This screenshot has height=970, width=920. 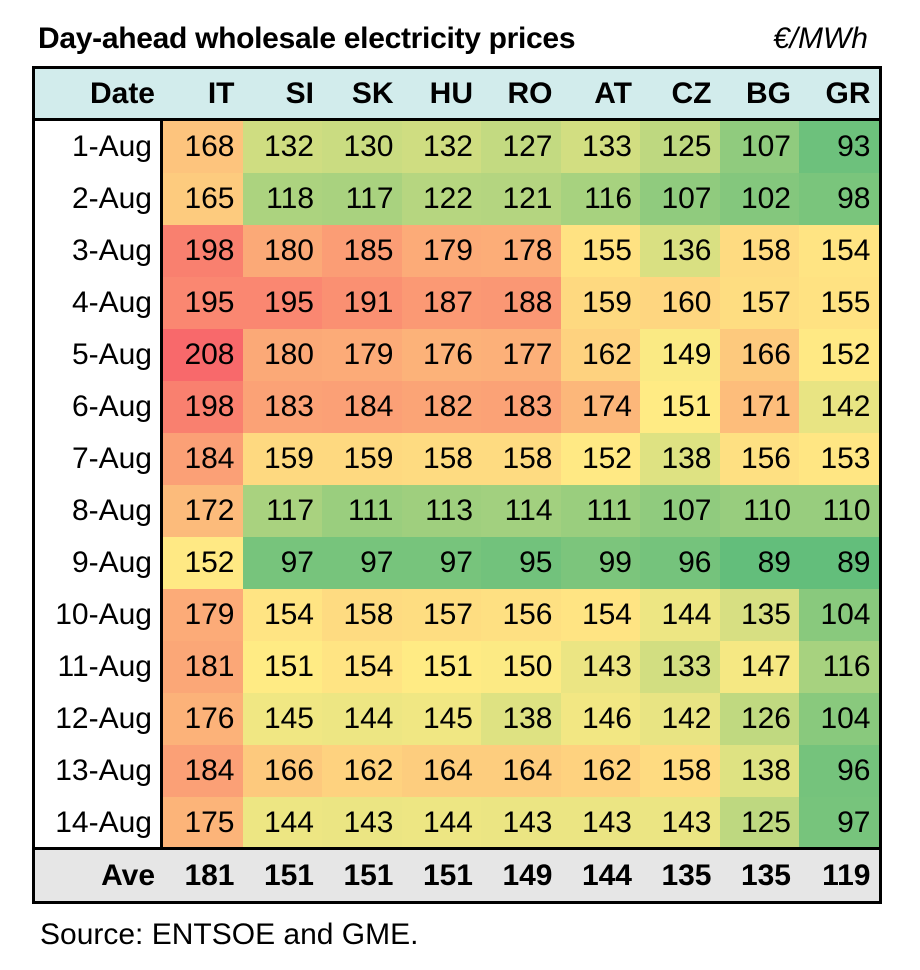 What do you see at coordinates (99, 823) in the screenshot?
I see `row-date: 14-Aug` at bounding box center [99, 823].